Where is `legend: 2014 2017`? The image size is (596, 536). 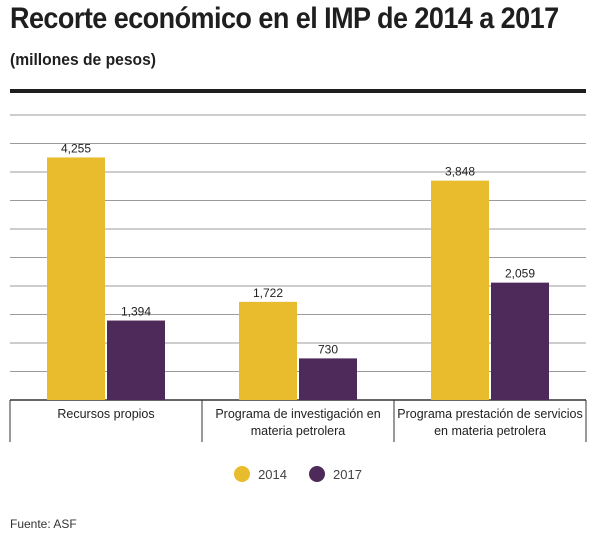
legend: 2014 2017 is located at coordinates (298, 474).